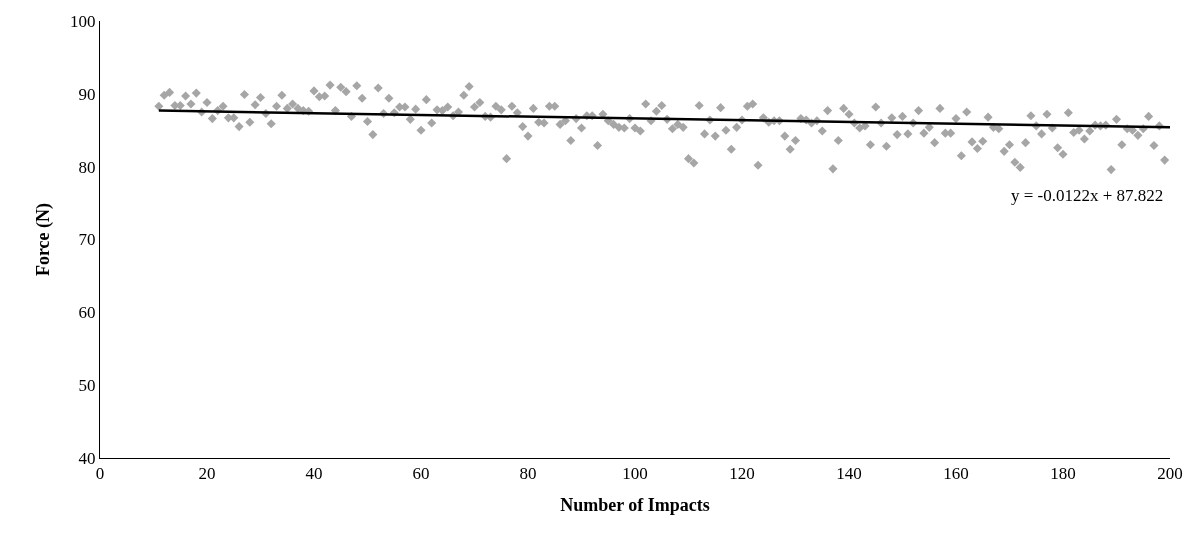  What do you see at coordinates (635, 504) in the screenshot?
I see `x-axis-title: Number of Impacts` at bounding box center [635, 504].